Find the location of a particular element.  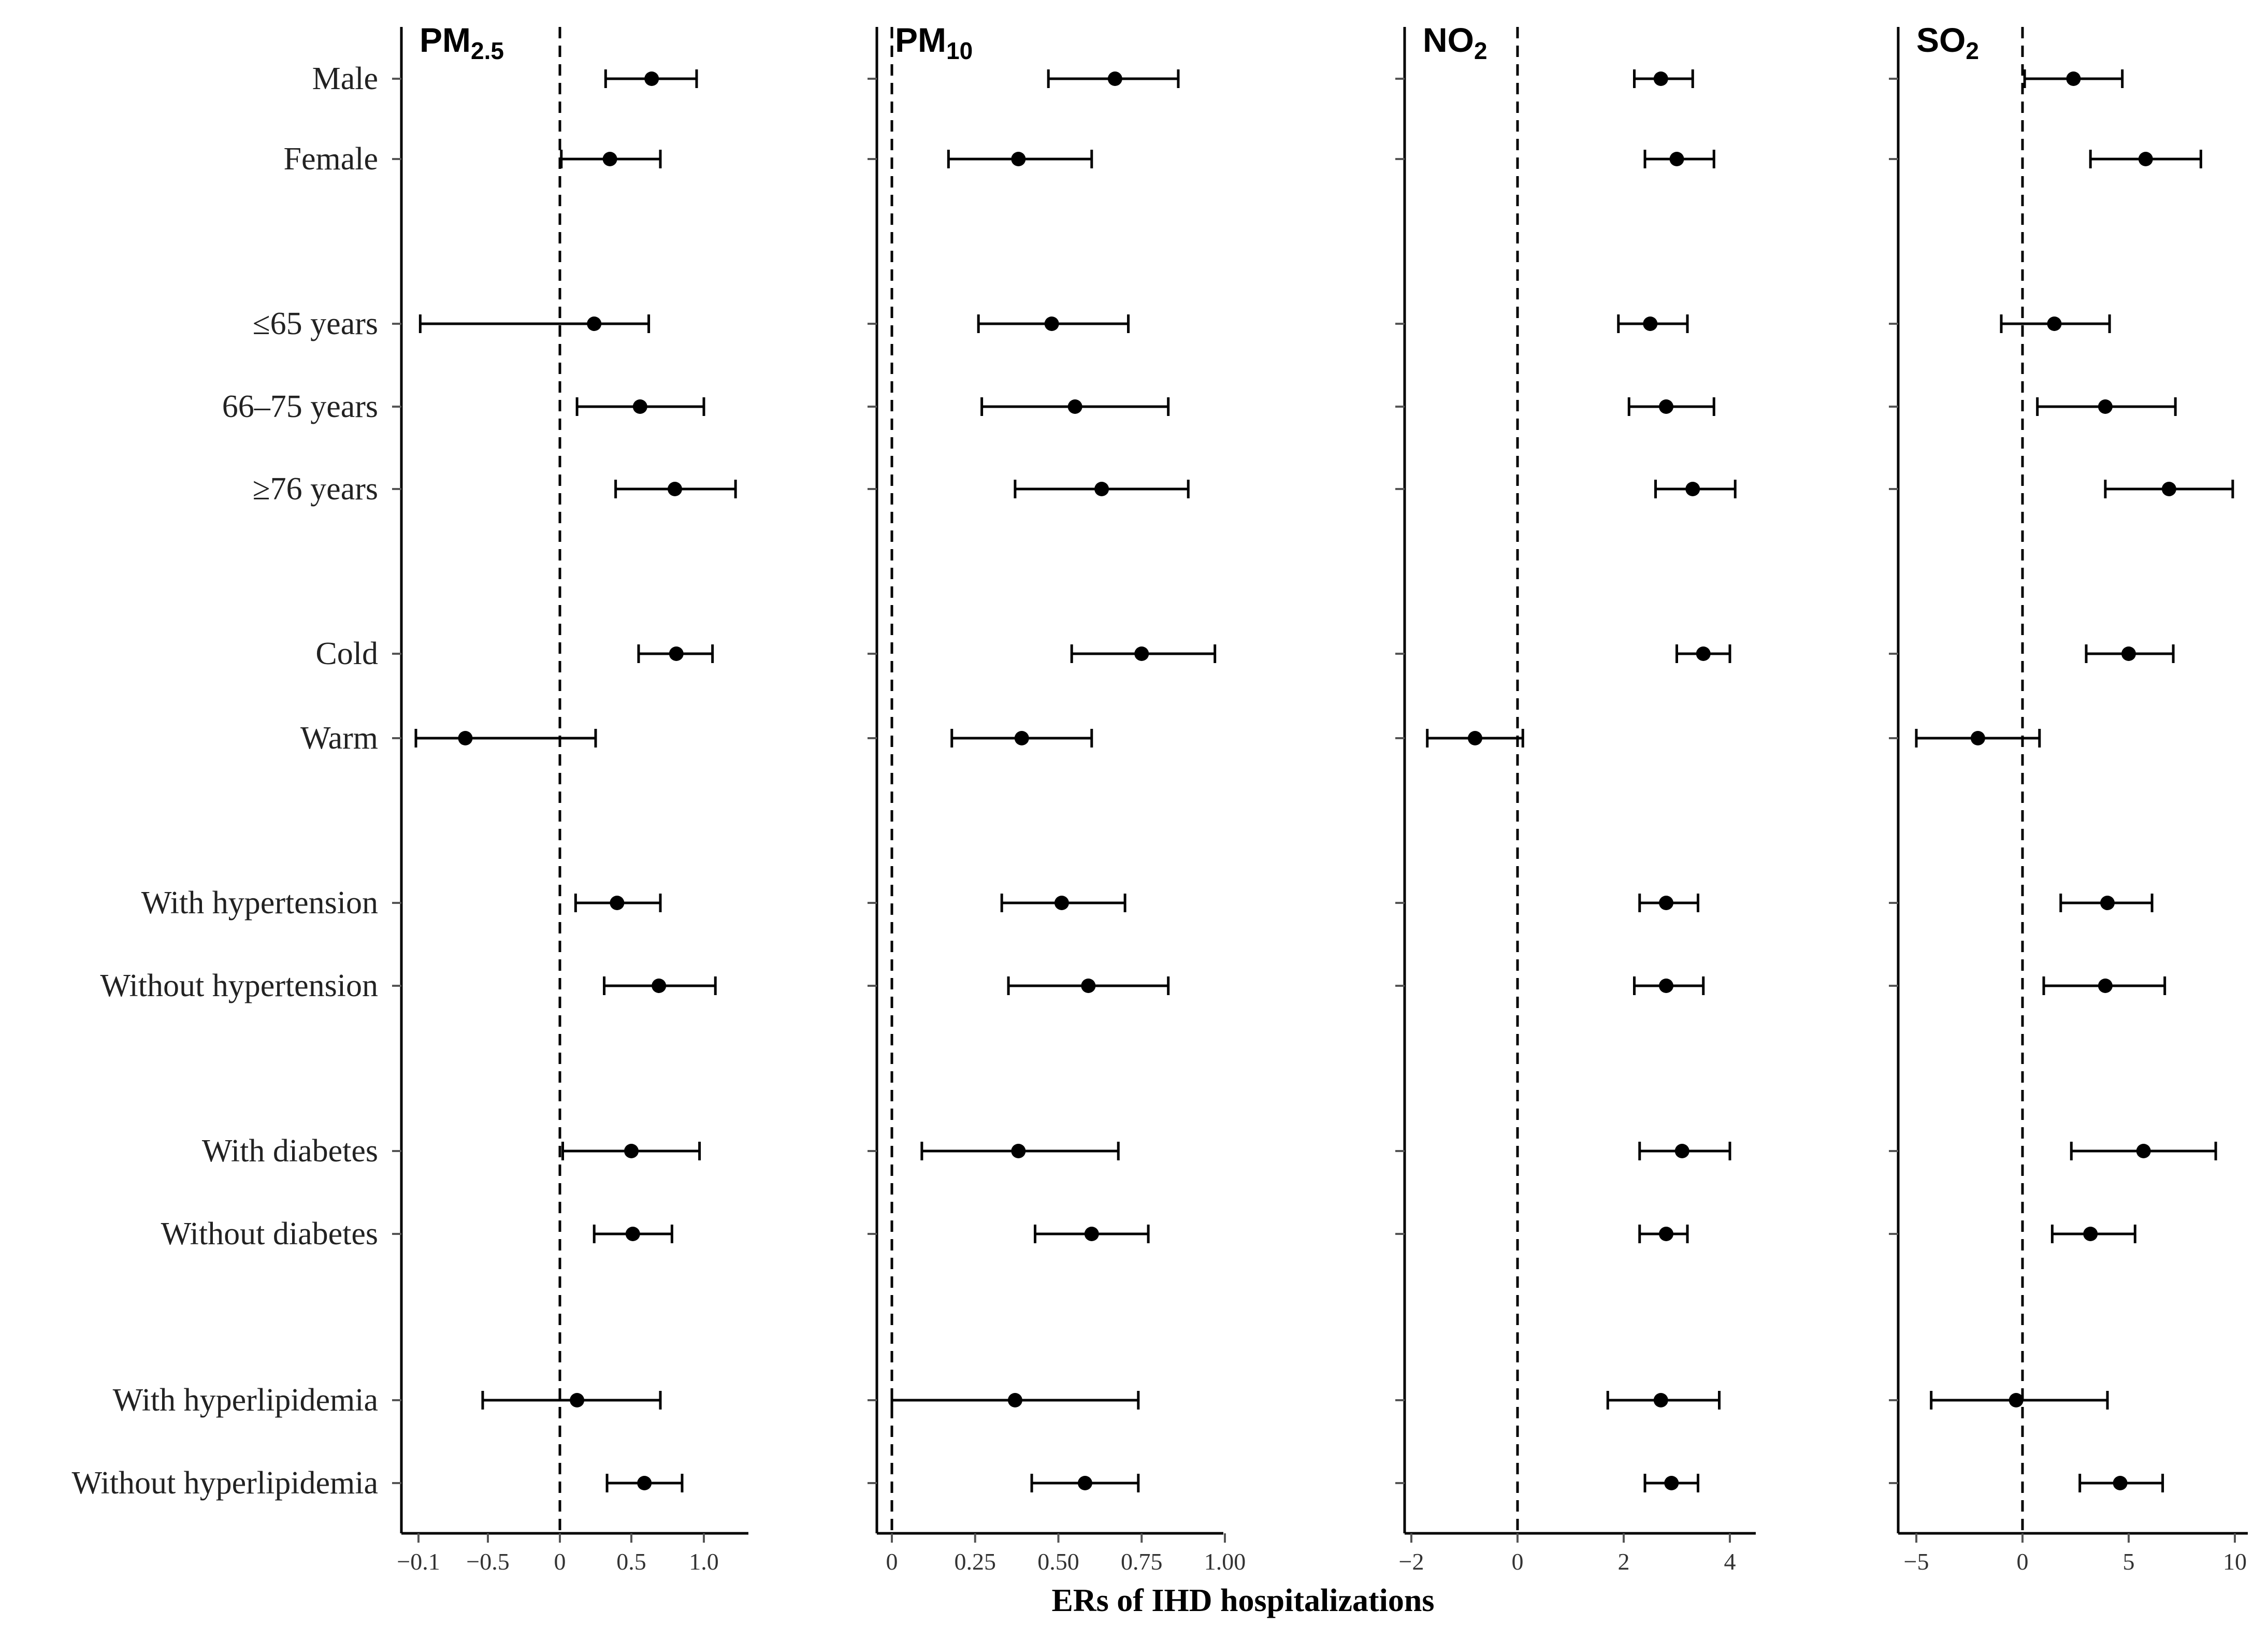

panel-title: PM10 is located at coordinates (934, 42).